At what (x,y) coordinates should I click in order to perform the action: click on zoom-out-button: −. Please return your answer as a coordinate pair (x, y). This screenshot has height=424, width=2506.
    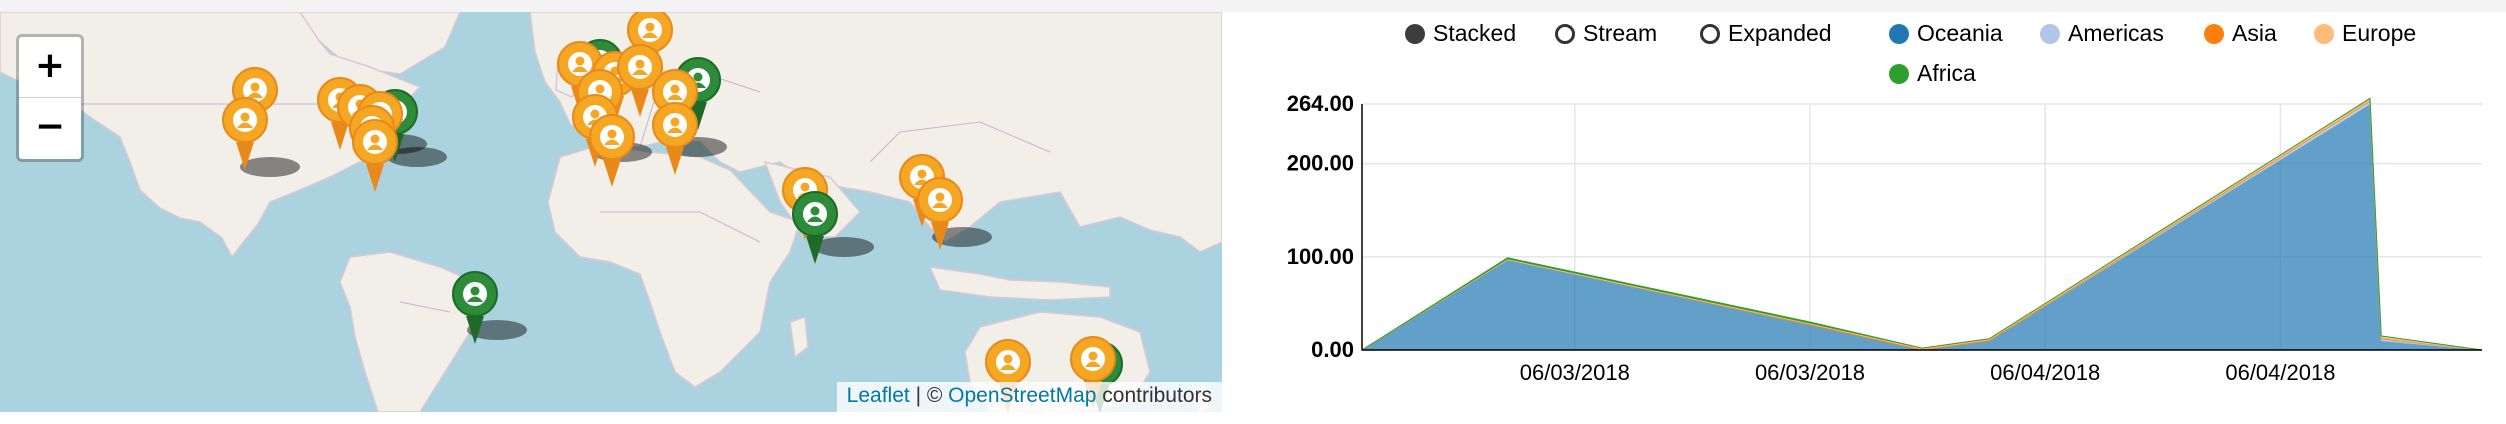
    Looking at the image, I should click on (50, 126).